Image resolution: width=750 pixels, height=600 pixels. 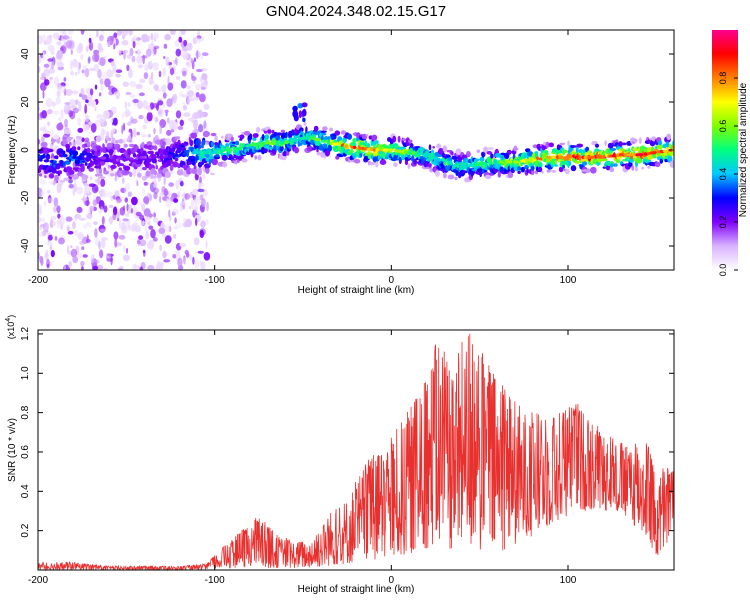 I want to click on colorbar-tick-label: 0.0, so click(x=723, y=270).